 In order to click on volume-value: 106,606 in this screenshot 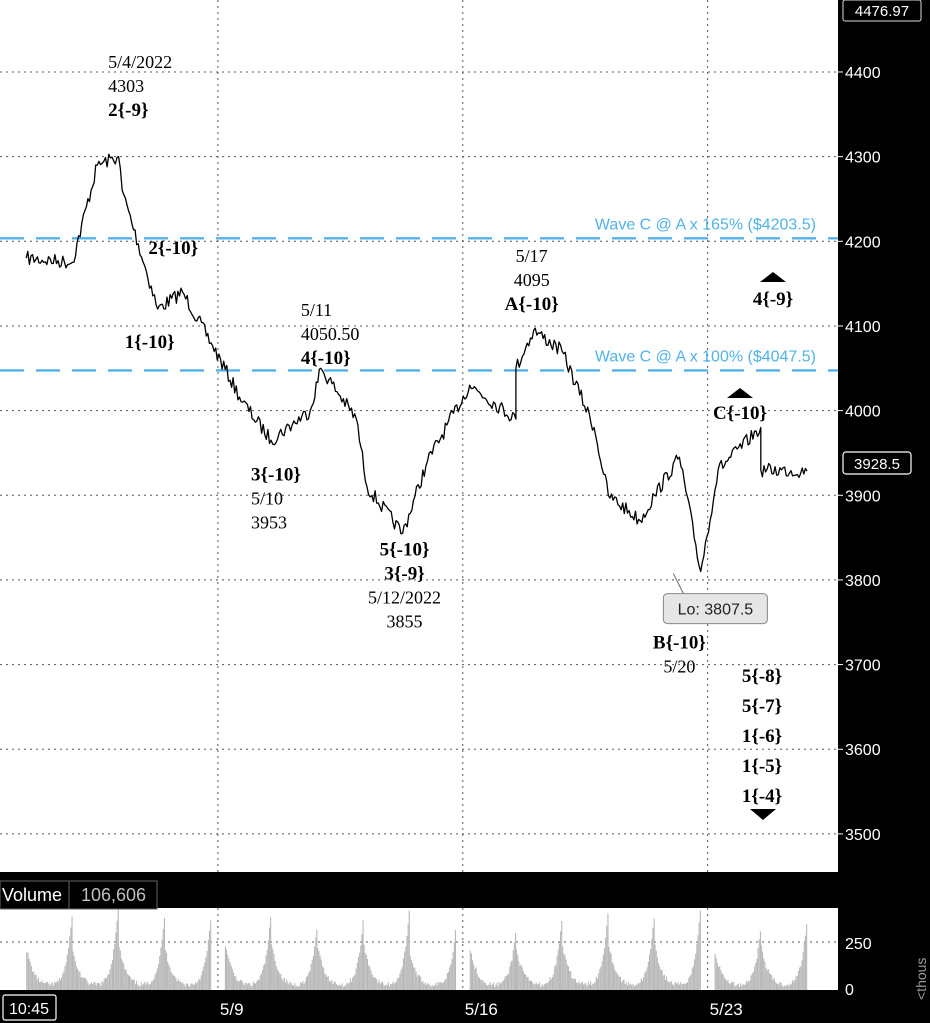, I will do `click(113, 895)`.